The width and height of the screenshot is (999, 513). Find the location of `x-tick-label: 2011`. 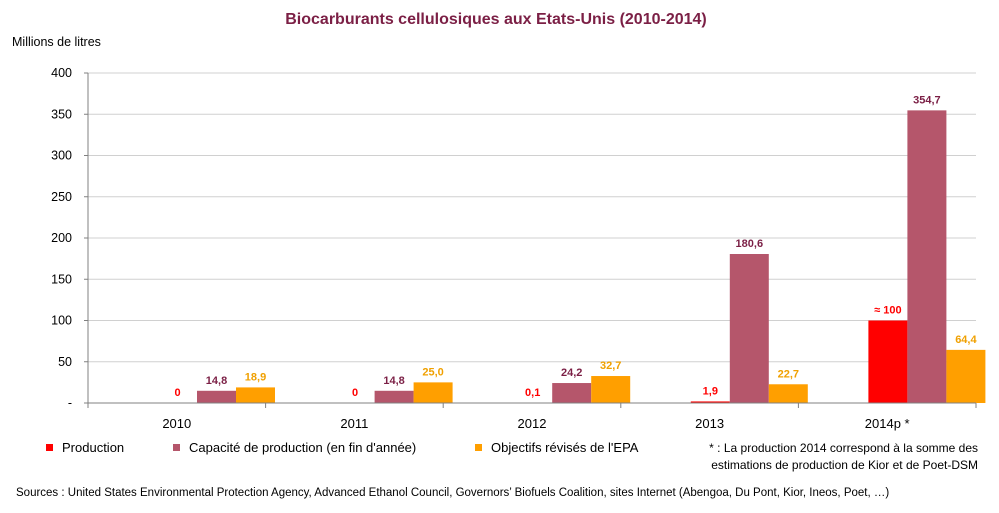

x-tick-label: 2011 is located at coordinates (354, 423).